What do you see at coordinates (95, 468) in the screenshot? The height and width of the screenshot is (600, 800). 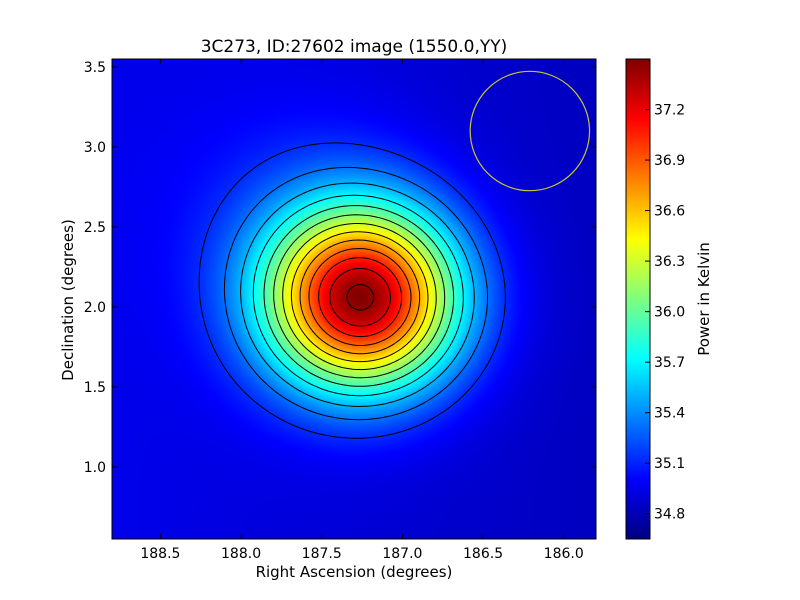 I see `y-tick-label: 1.0` at bounding box center [95, 468].